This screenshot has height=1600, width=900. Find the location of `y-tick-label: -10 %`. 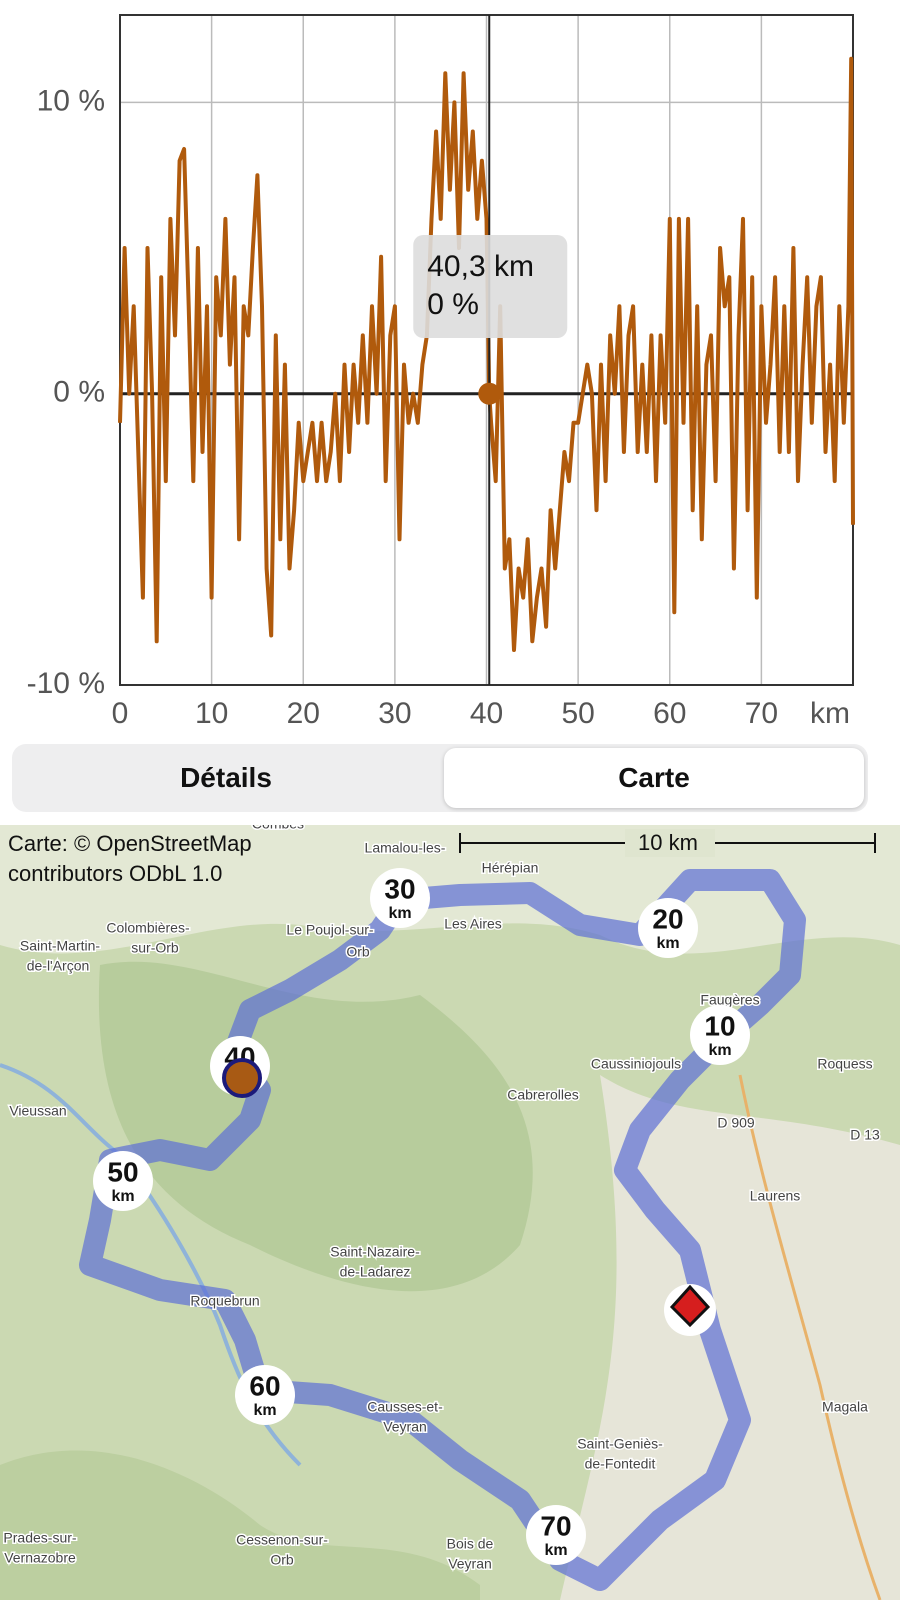

y-tick-label: -10 % is located at coordinates (66, 683).